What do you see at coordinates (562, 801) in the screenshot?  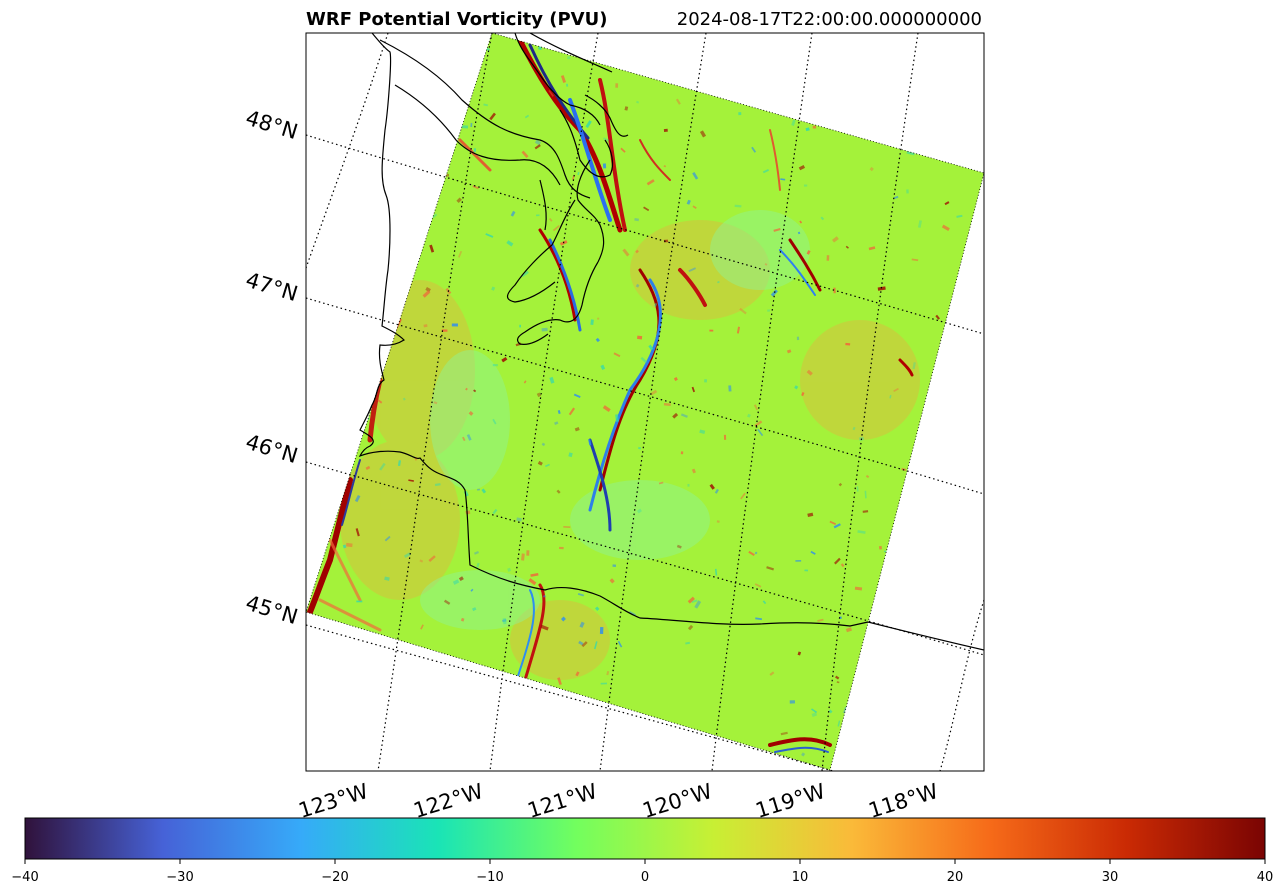 I see `lon-label: 121°W` at bounding box center [562, 801].